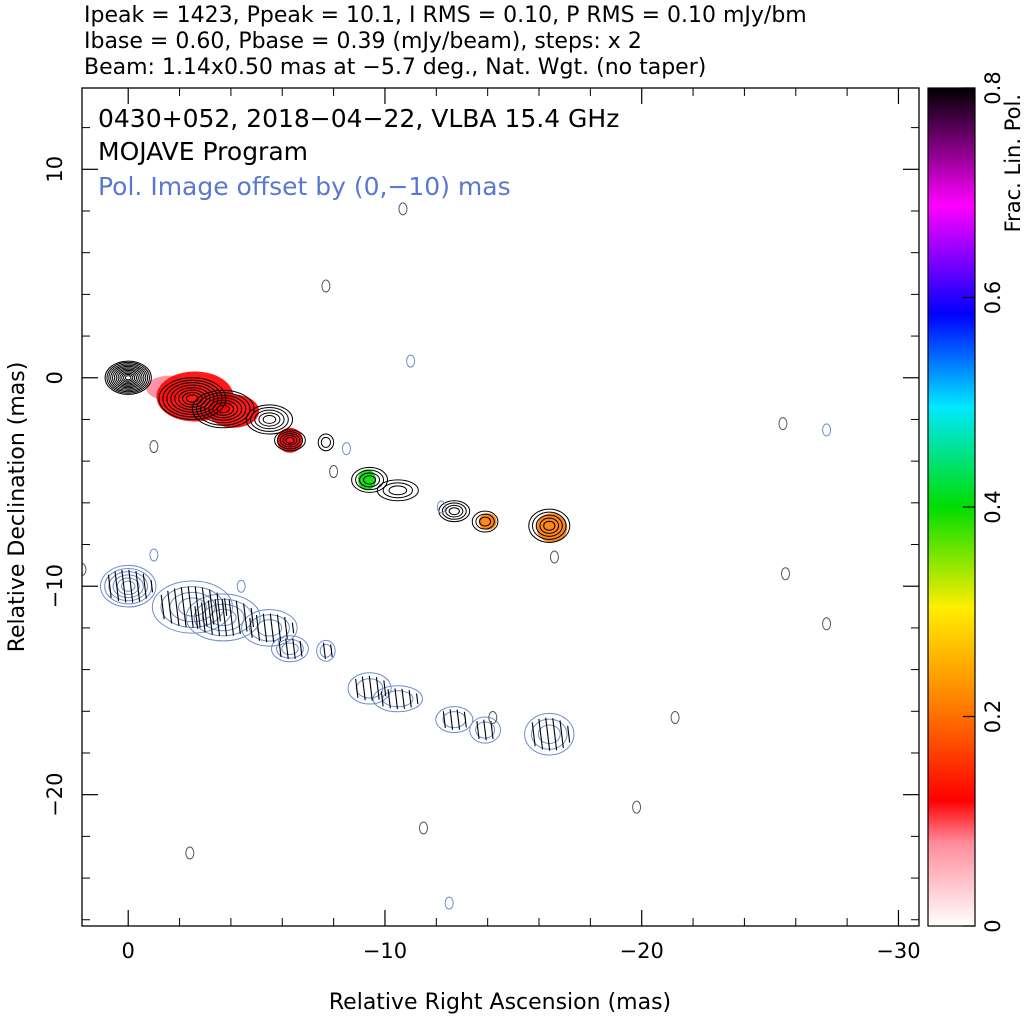  Describe the element at coordinates (500, 1002) in the screenshot. I see `x-axis-label: Relative Right Ascension (mas)` at that location.